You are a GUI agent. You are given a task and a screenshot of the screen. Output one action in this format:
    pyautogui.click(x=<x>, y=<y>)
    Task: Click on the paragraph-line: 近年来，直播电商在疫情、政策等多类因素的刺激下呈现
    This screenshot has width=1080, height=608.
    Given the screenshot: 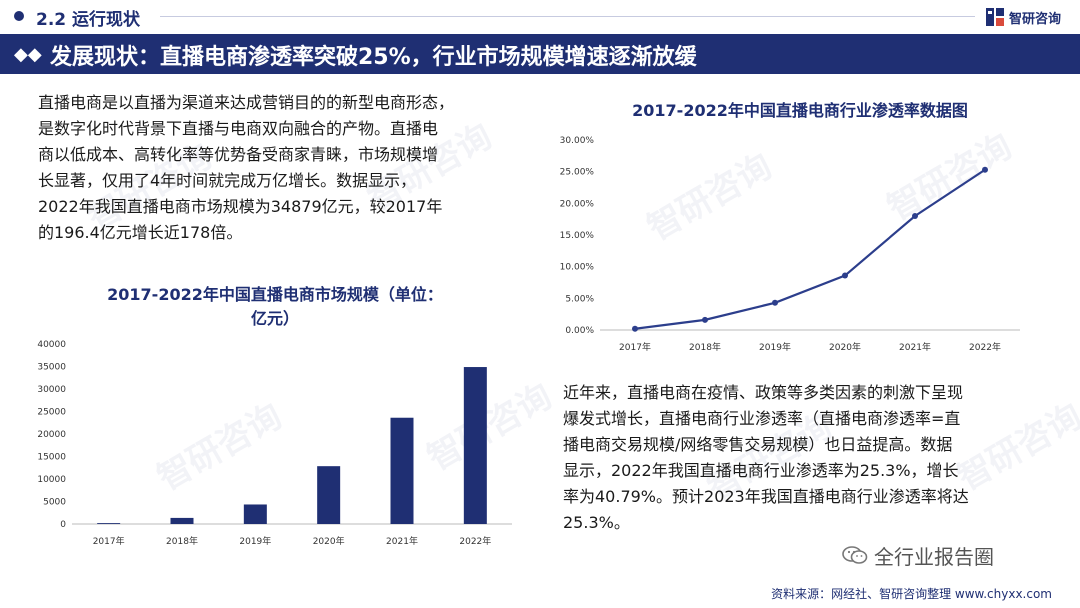 What is the action you would take?
    pyautogui.click(x=763, y=392)
    